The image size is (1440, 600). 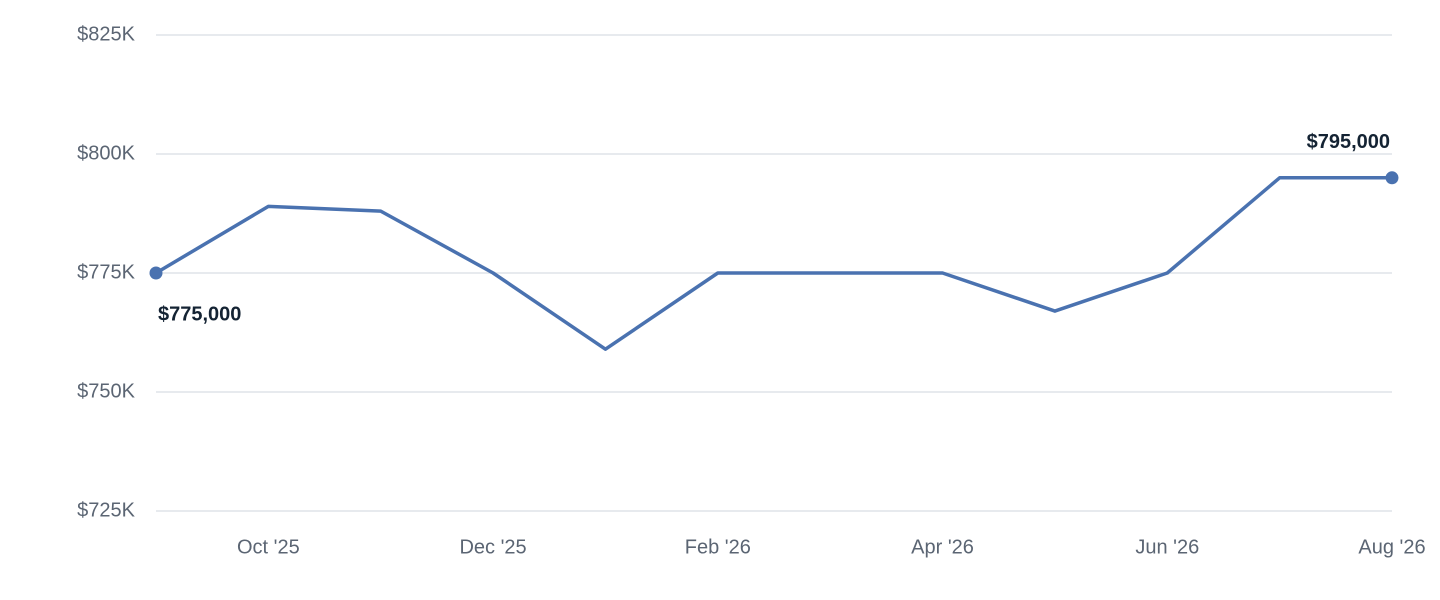 What do you see at coordinates (1348, 142) in the screenshot?
I see `data-label: $795,000` at bounding box center [1348, 142].